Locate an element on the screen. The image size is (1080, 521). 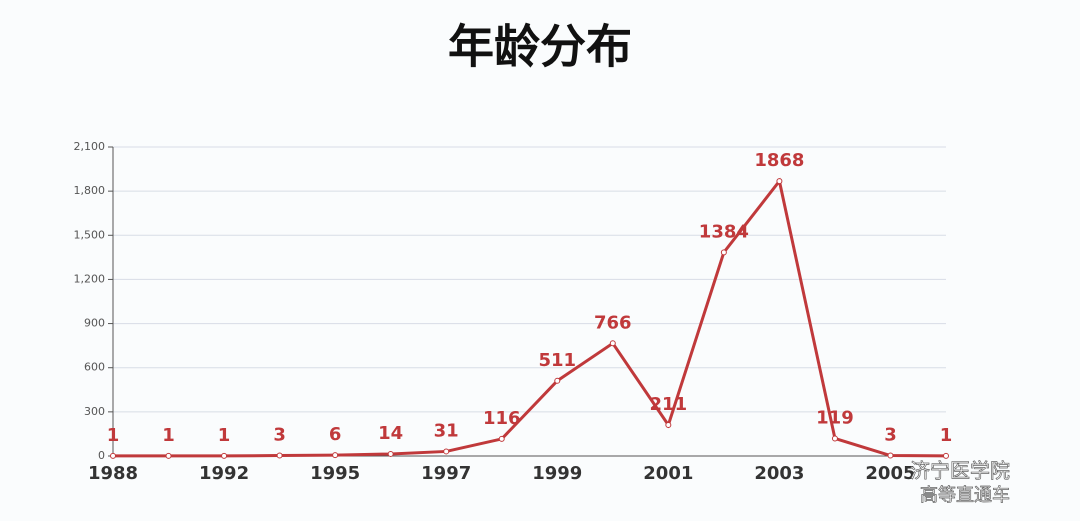
y-tick-label: 300 is located at coordinates (94, 411).